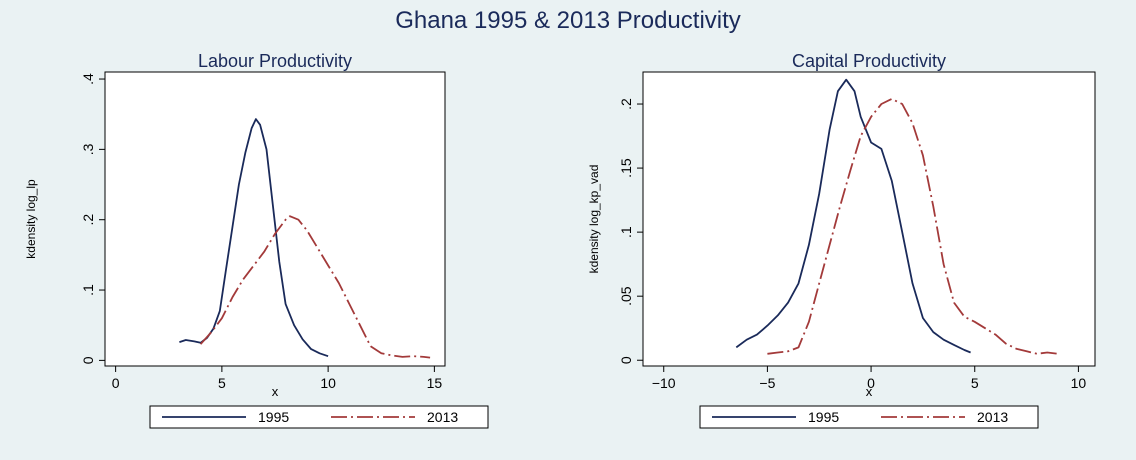  I want to click on chart-title: Capital Productivity, so click(869, 61).